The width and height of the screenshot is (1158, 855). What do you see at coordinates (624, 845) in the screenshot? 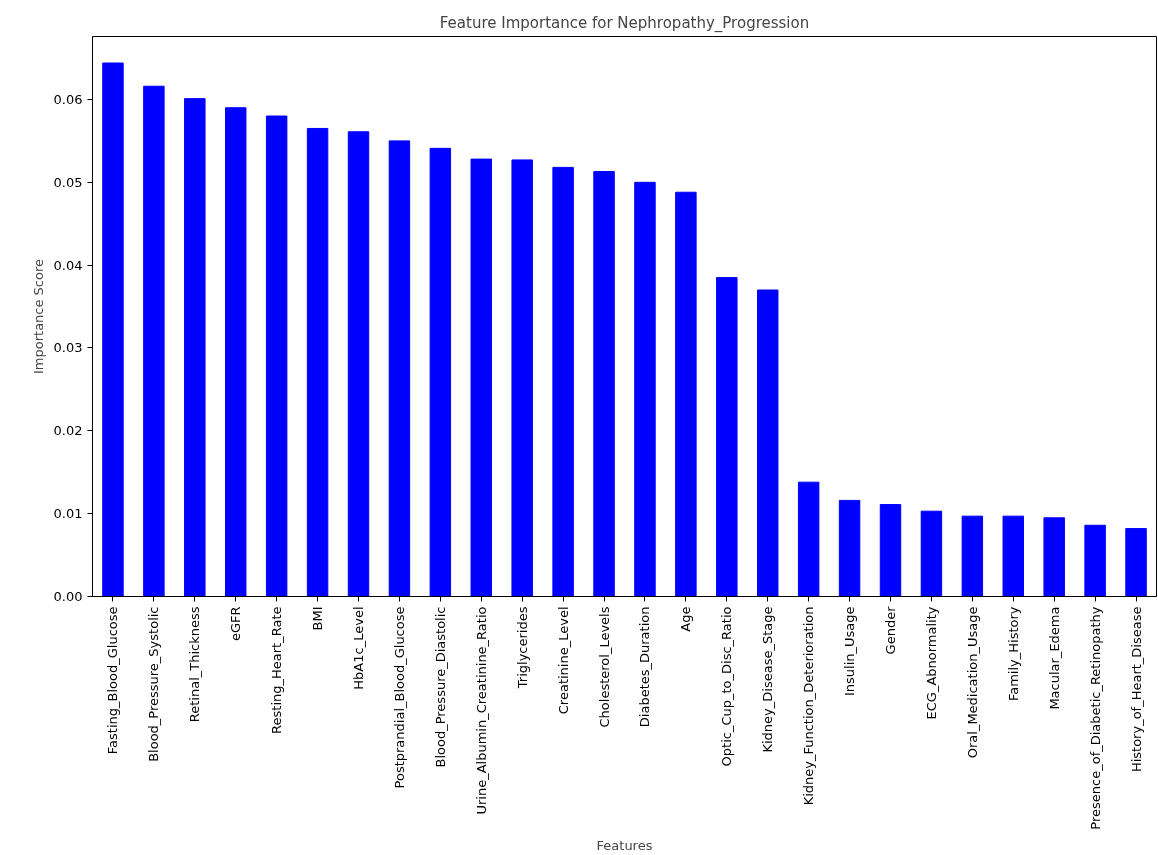
I see `x-axis-title: Features` at bounding box center [624, 845].